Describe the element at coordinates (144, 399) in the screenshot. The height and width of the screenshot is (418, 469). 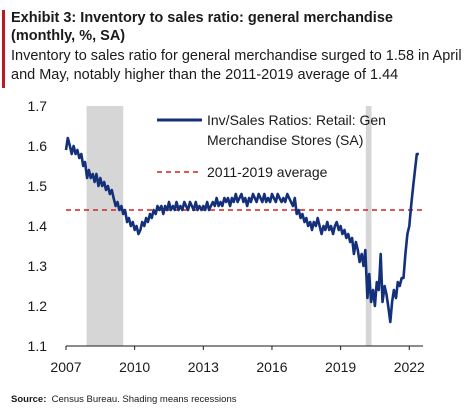
I see `source-text: Census Bureau. Shading means recessions` at that location.